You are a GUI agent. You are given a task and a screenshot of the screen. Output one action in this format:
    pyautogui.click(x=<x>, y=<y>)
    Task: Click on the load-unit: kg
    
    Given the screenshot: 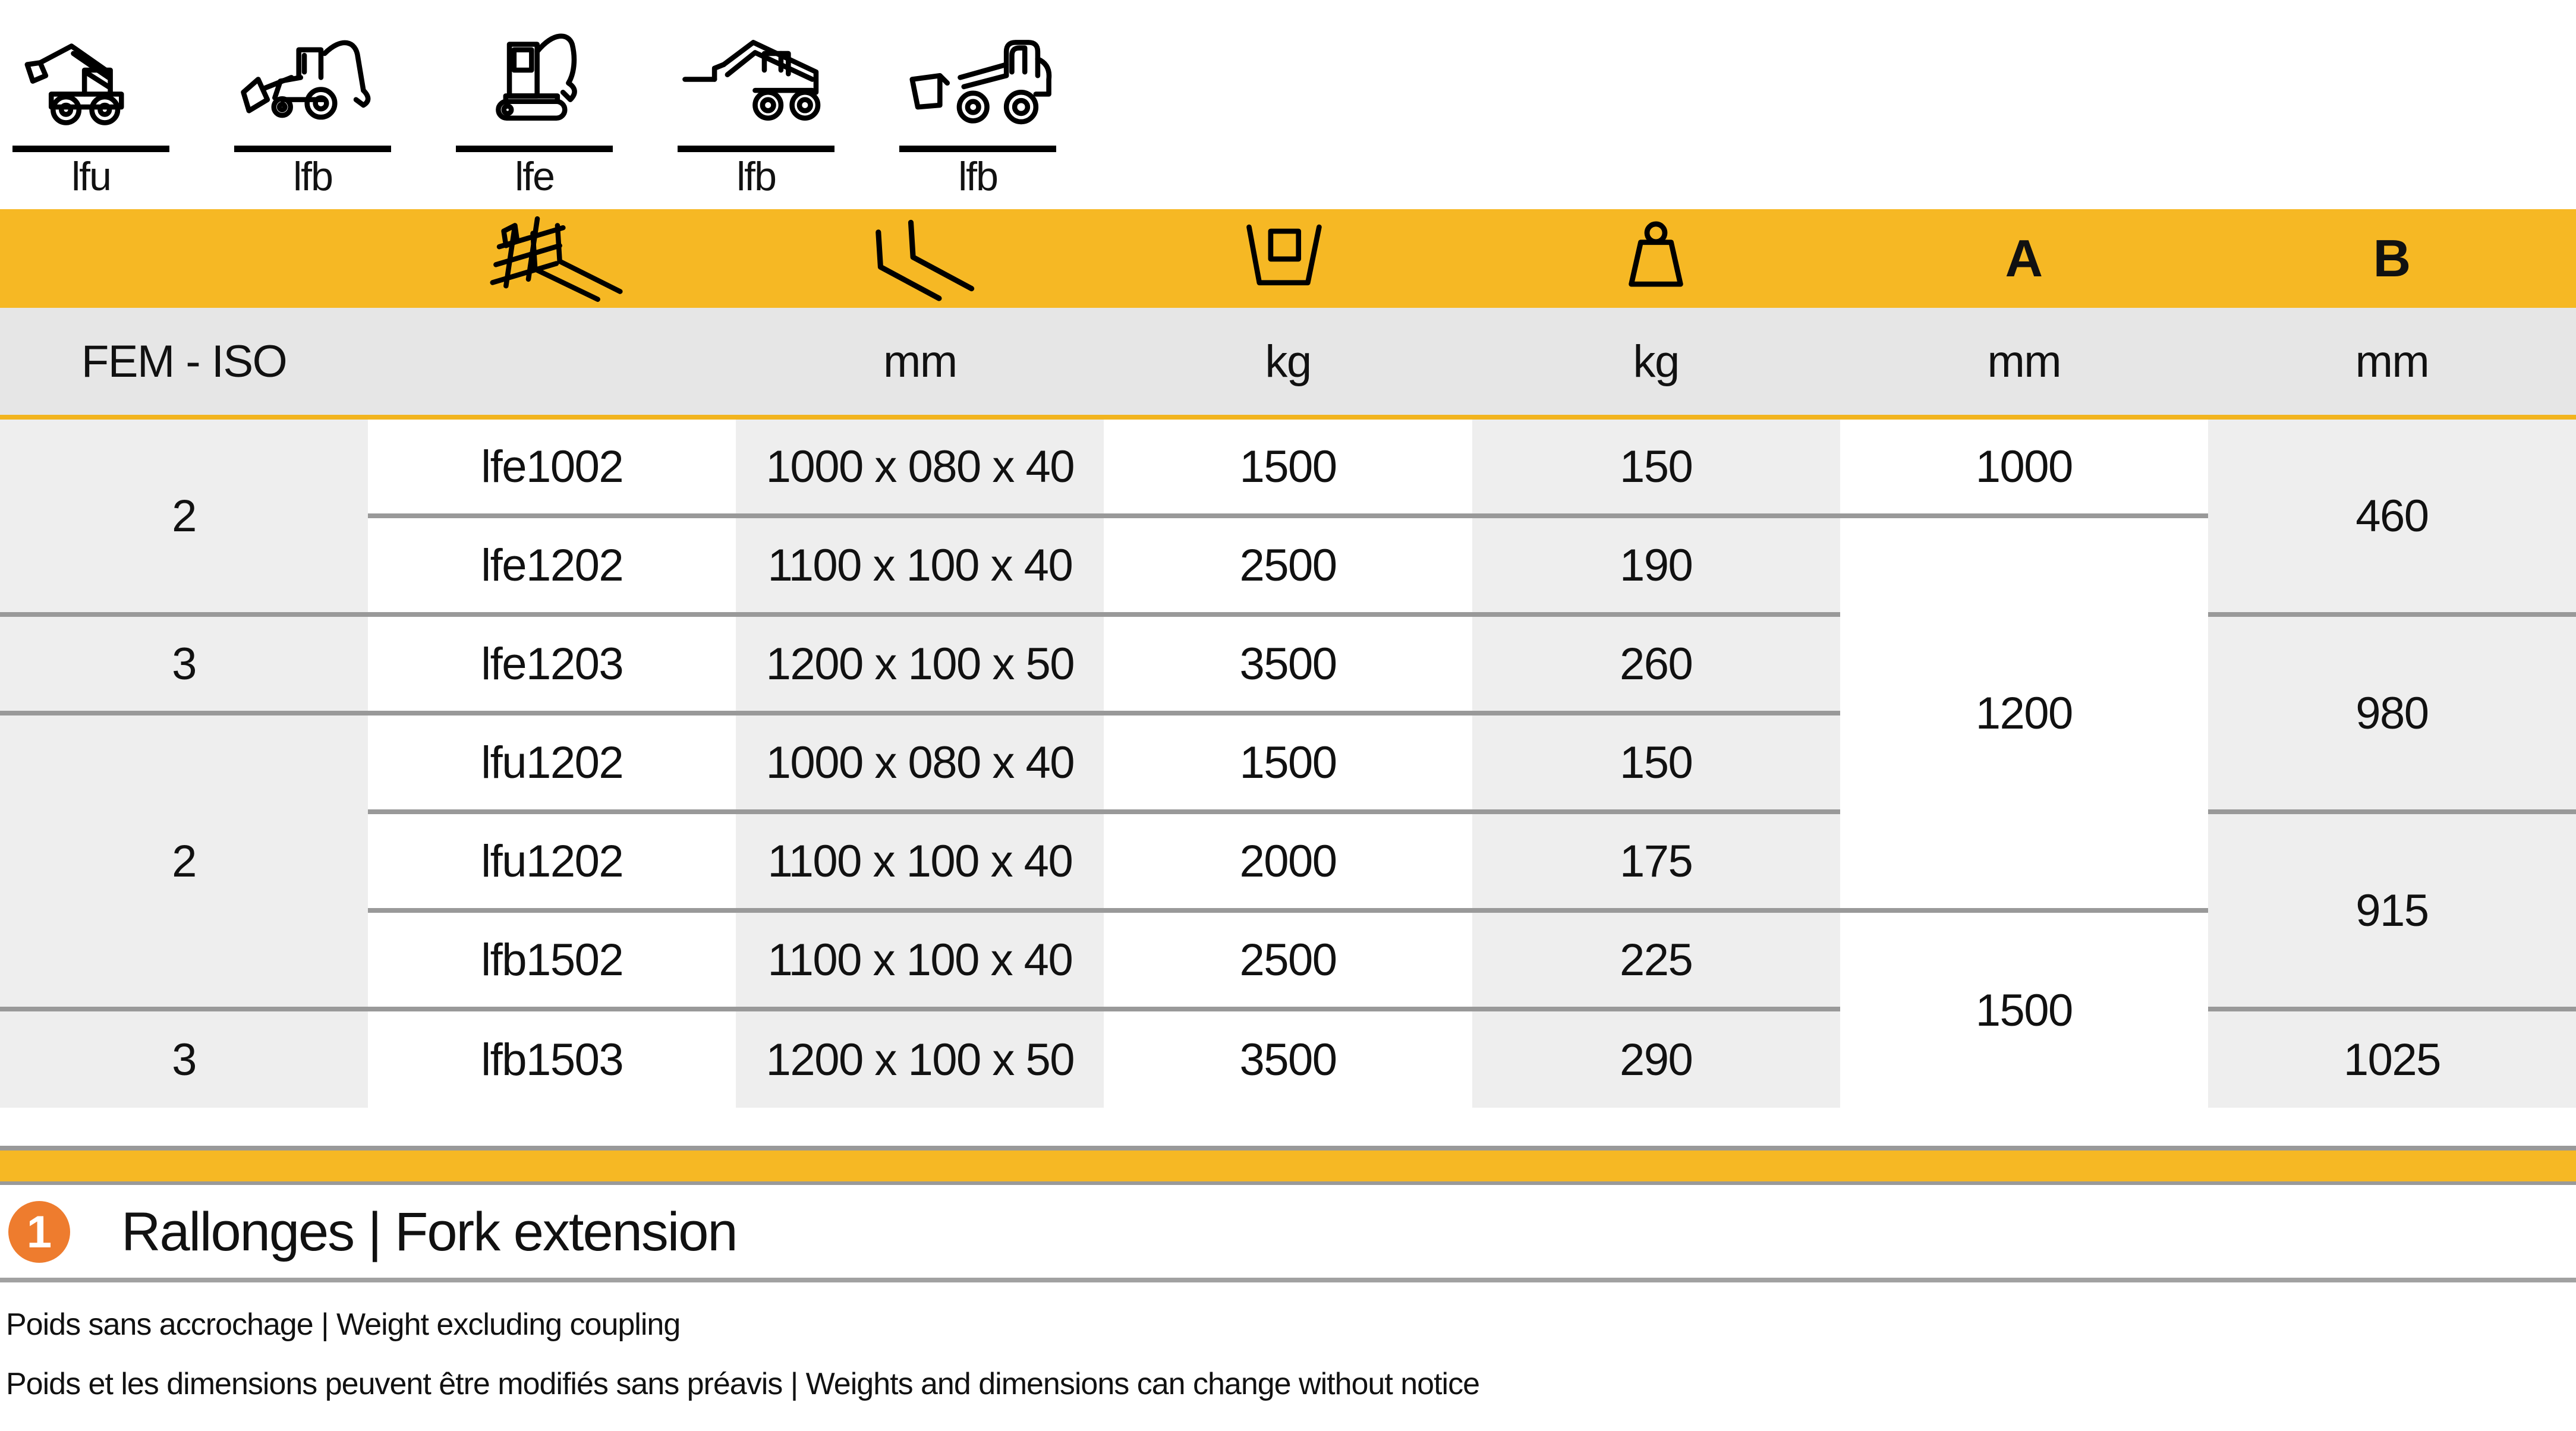 What is the action you would take?
    pyautogui.click(x=1288, y=362)
    